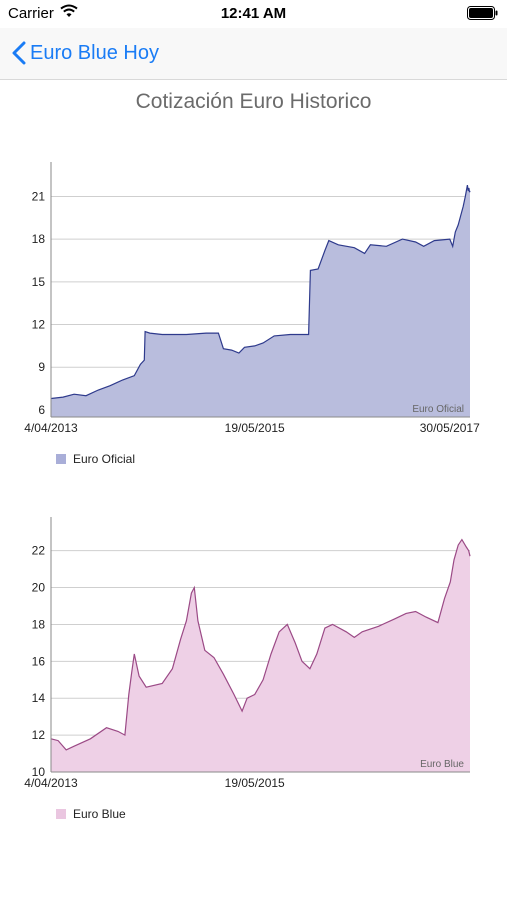 The width and height of the screenshot is (507, 900). I want to click on y-tick-label: 9, so click(41, 367).